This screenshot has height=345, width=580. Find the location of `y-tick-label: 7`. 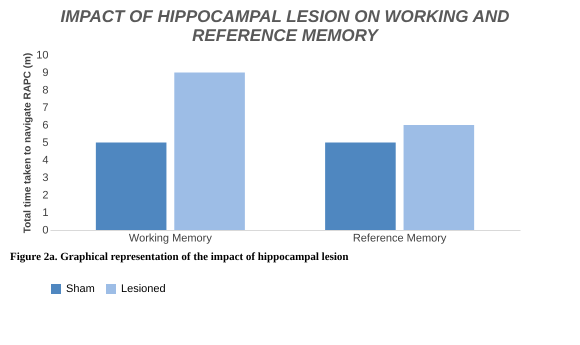

y-tick-label: 7 is located at coordinates (45, 108).